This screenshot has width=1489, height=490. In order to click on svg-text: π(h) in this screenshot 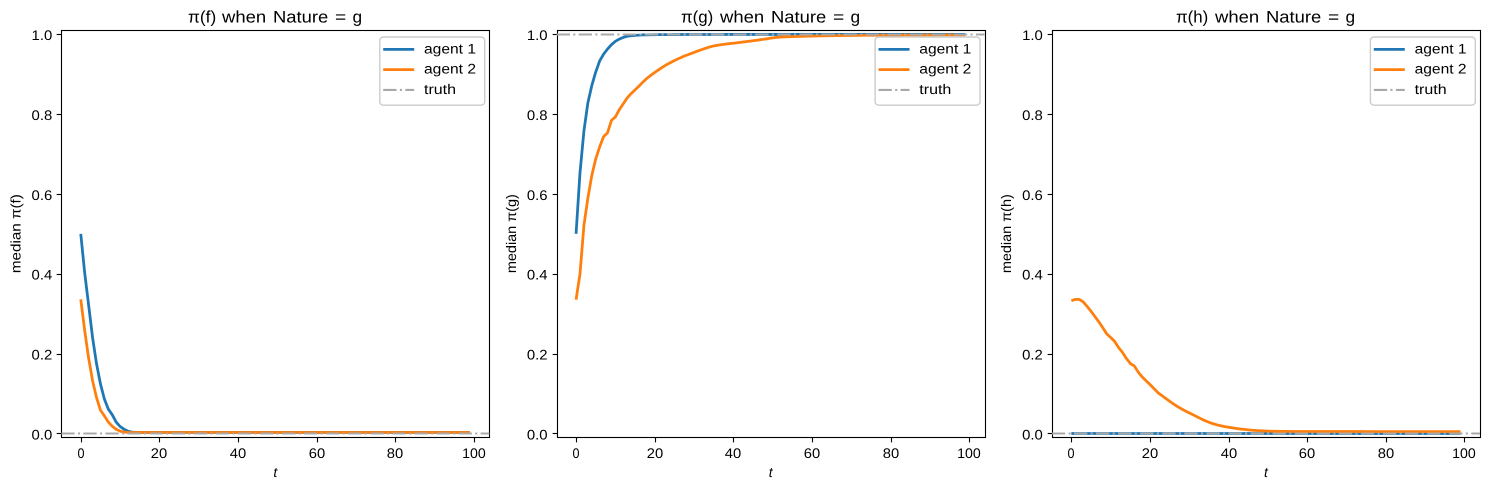, I will do `click(1192, 17)`.